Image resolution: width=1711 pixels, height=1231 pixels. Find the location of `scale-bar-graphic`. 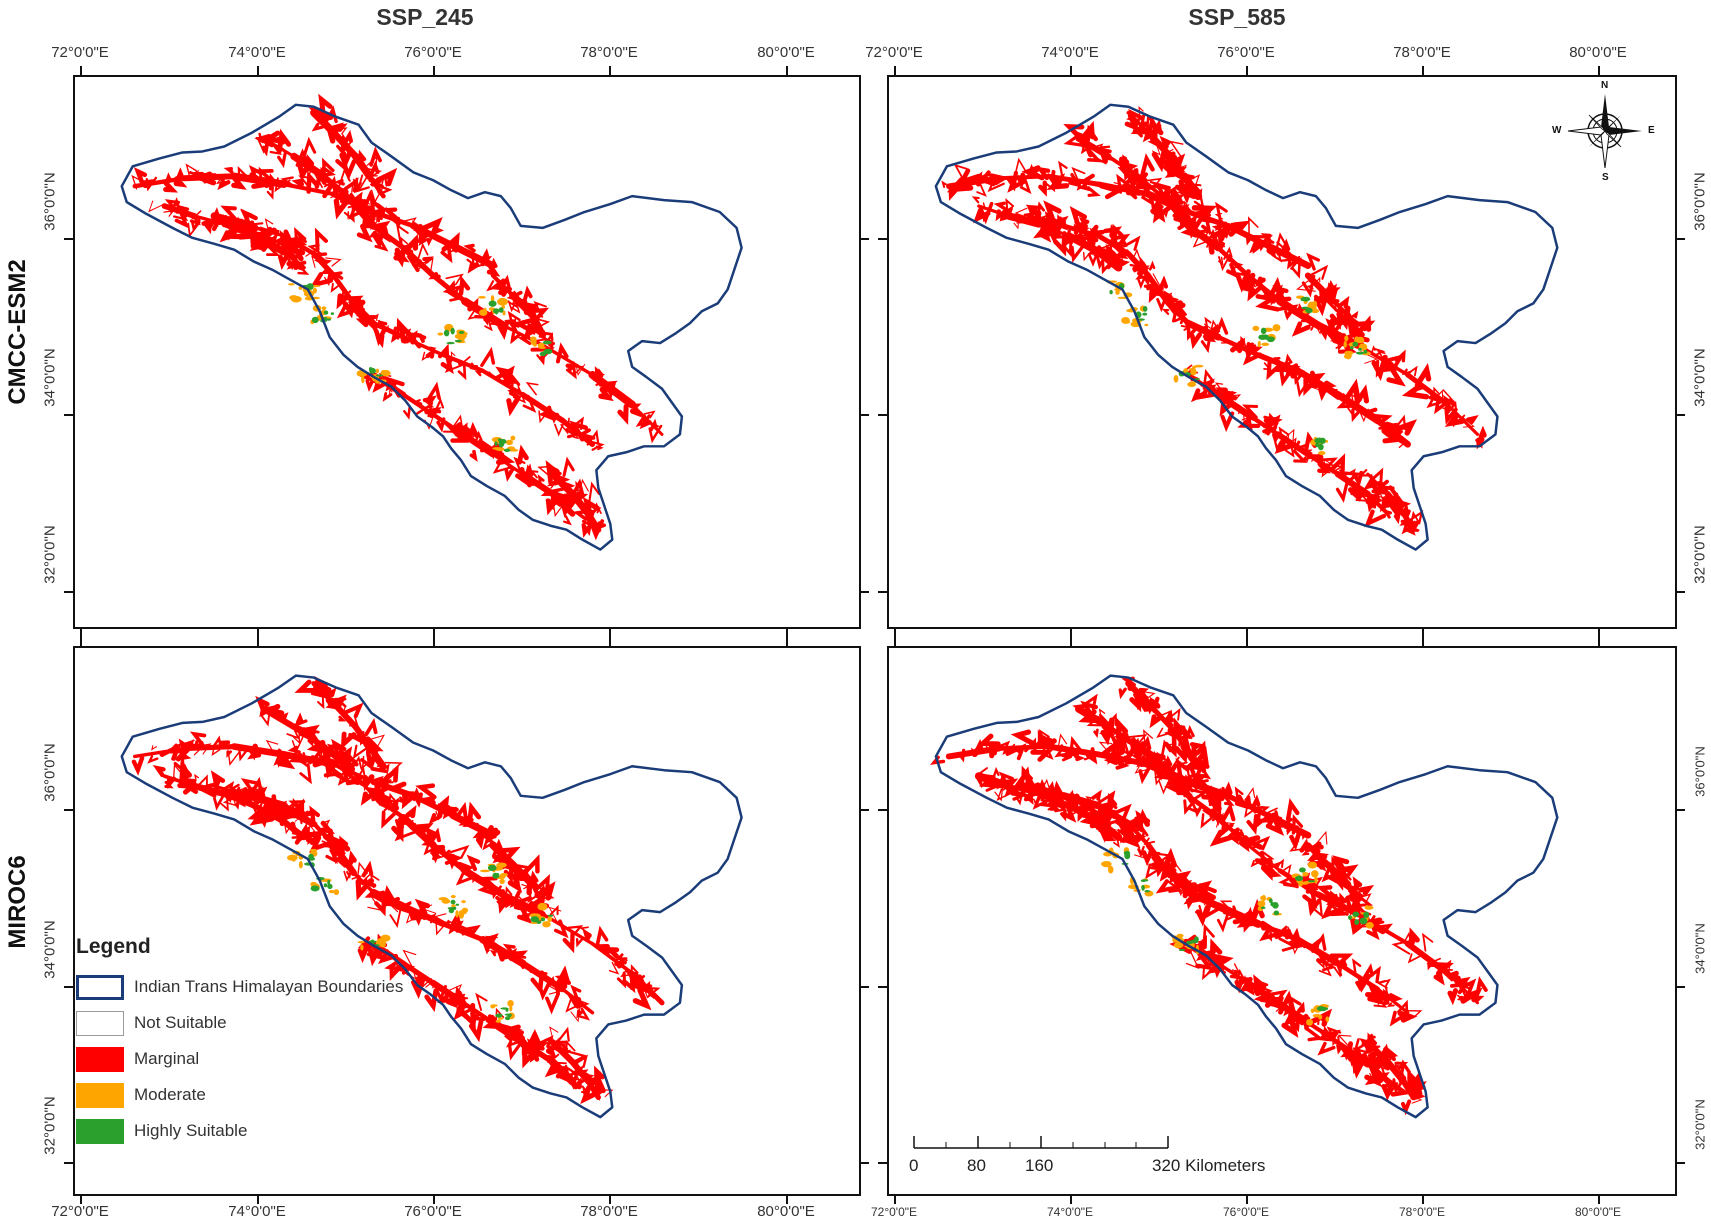

scale-bar-graphic is located at coordinates (1041, 1142).